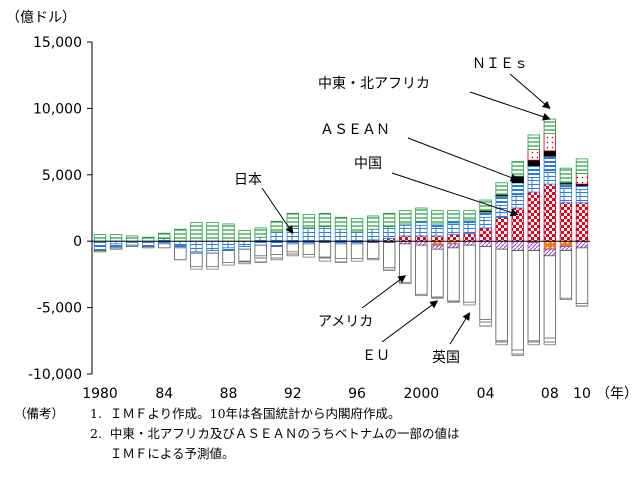 This screenshot has height=479, width=633. Describe the element at coordinates (57, 43) in the screenshot. I see `y-tick-label: 15,000` at that location.